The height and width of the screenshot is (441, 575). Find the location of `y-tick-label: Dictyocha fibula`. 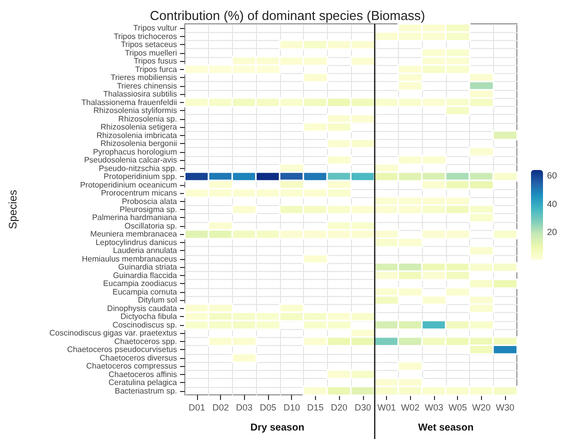

y-tick-label: Dictyocha fibula is located at coordinates (149, 317).